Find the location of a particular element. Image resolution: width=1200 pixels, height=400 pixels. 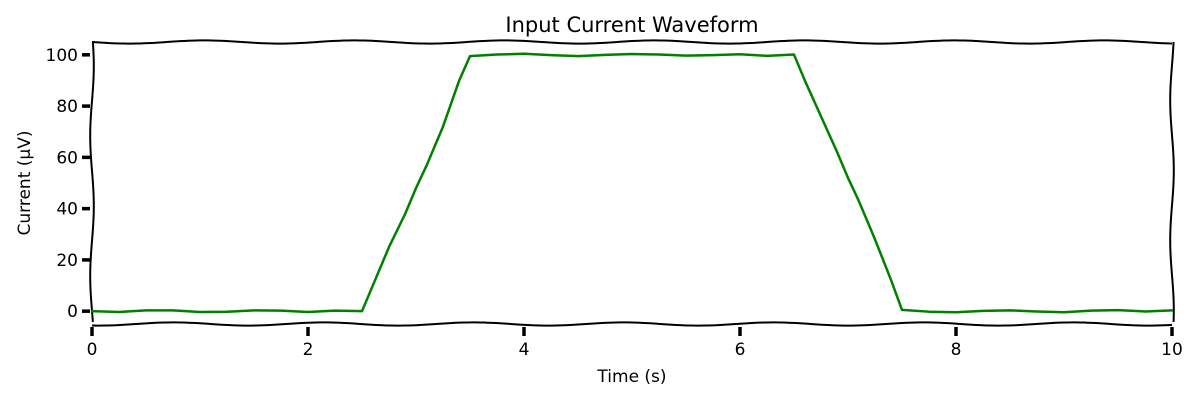

y-tick-label: 40 is located at coordinates (67, 210).